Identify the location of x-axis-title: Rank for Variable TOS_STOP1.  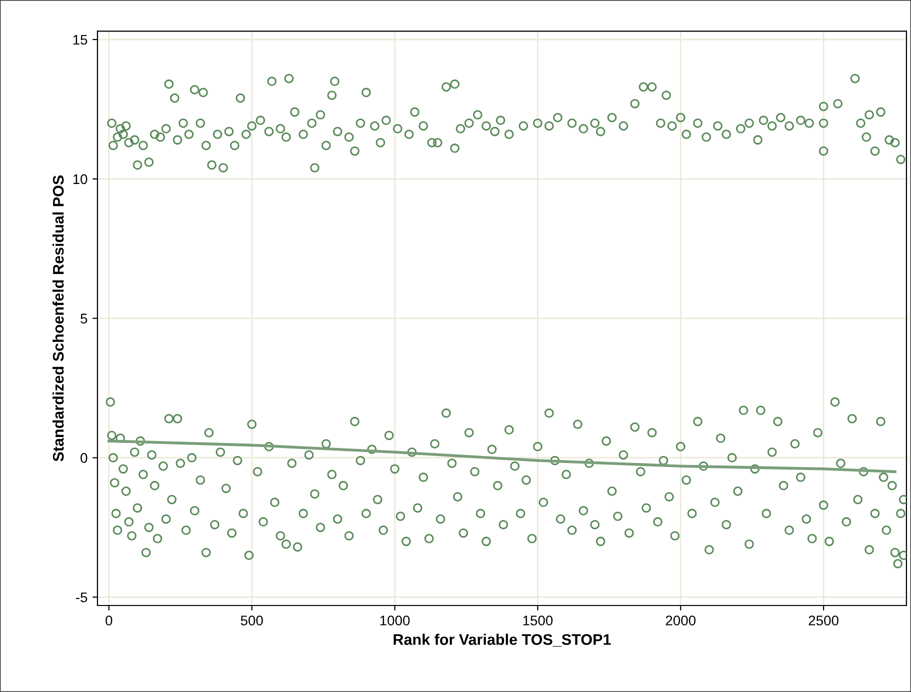
(502, 640).